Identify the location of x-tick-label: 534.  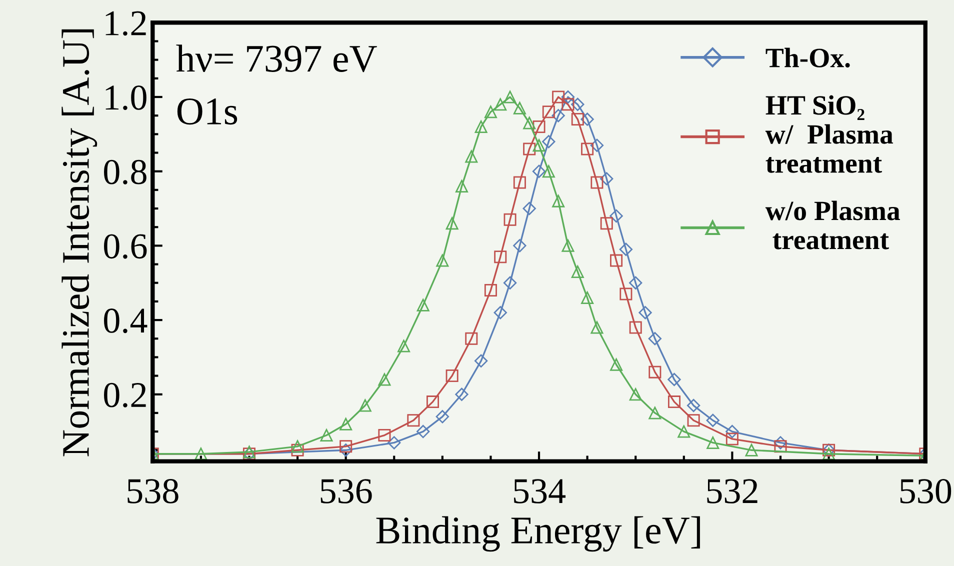
(540, 491).